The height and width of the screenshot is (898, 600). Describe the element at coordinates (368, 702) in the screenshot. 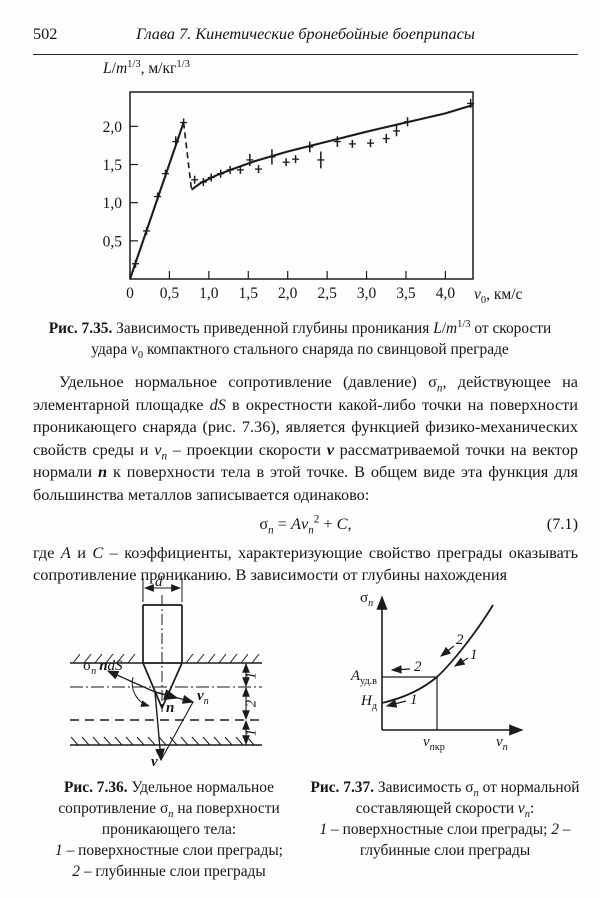

I see `label-h-d: Нд` at that location.